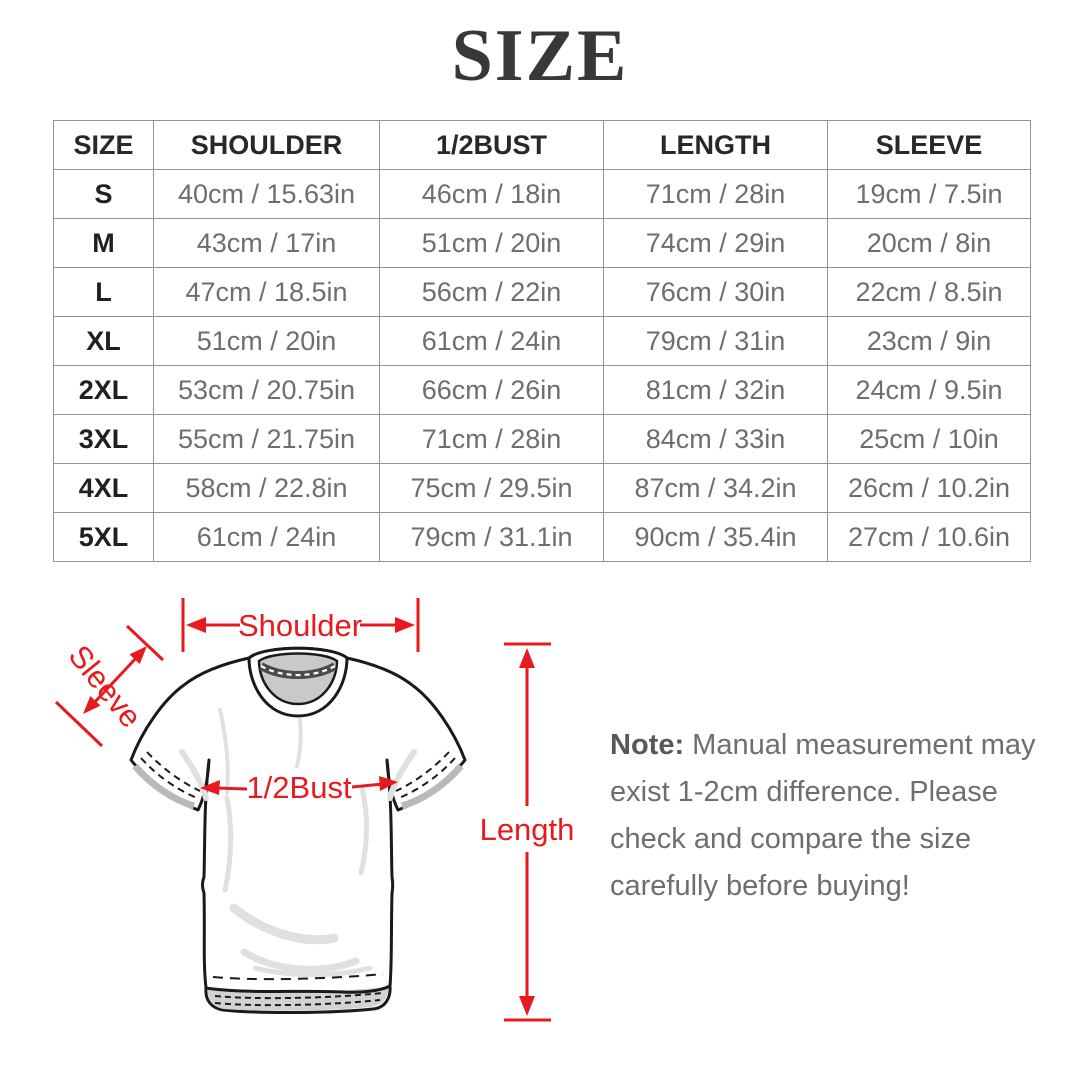 This screenshot has width=1080, height=1080. What do you see at coordinates (715, 488) in the screenshot?
I see `length-cell: 87cm / 34.2in` at bounding box center [715, 488].